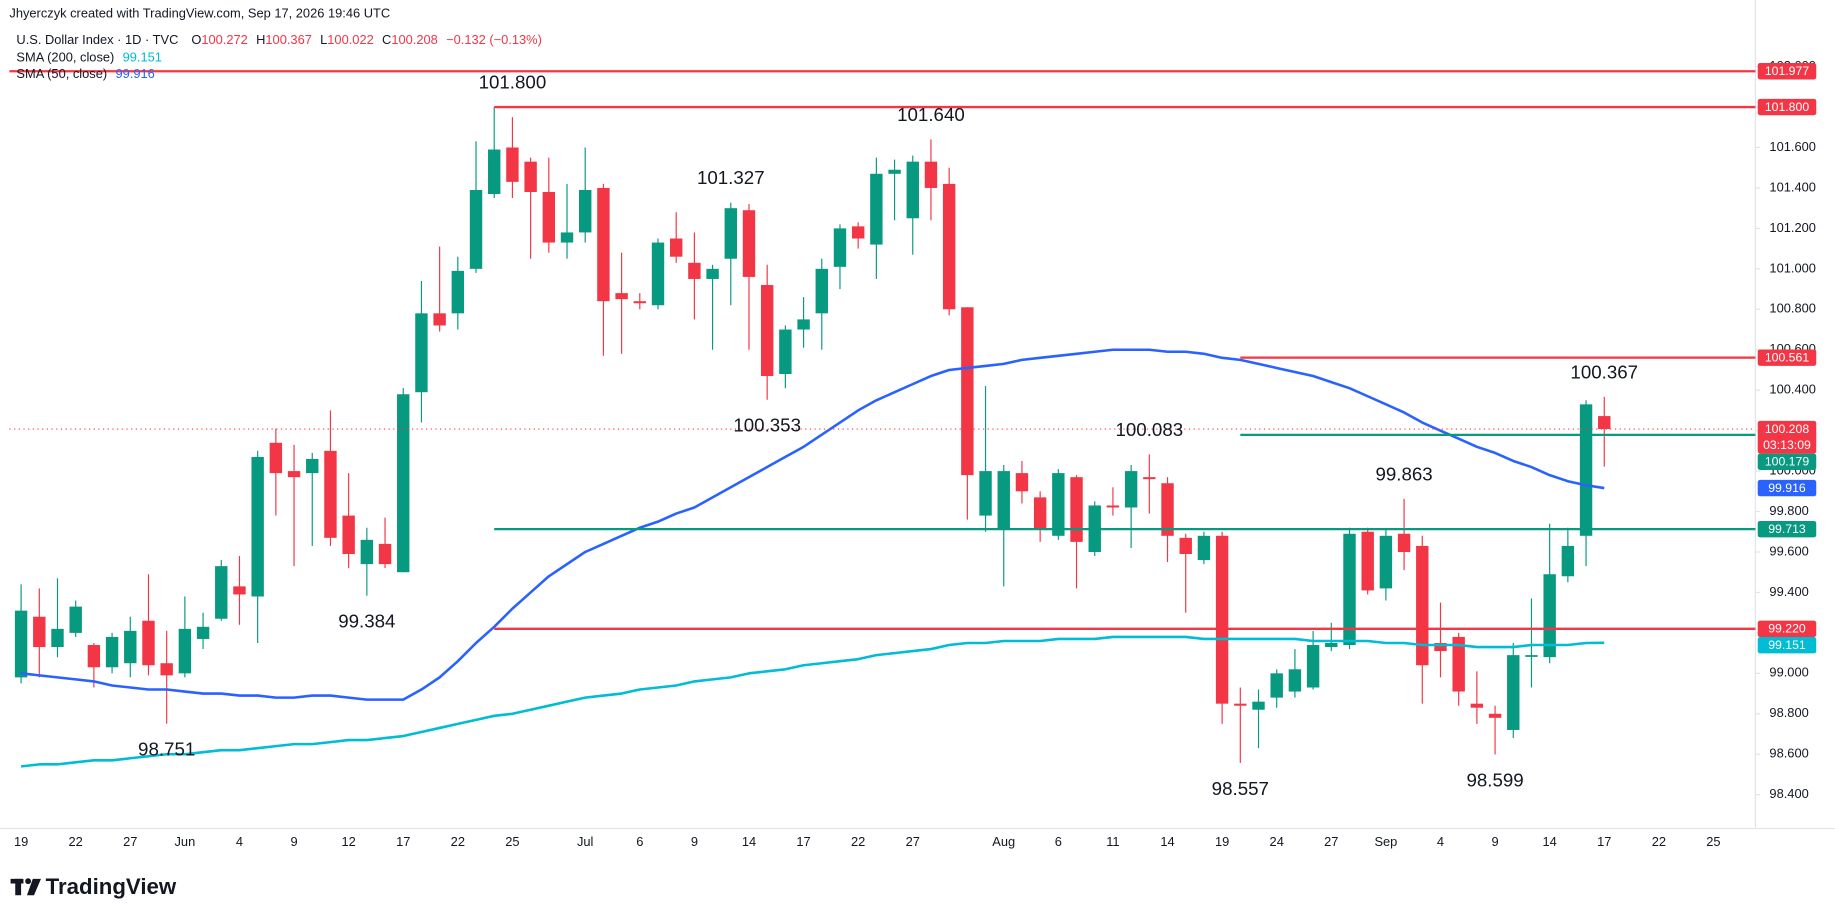  What do you see at coordinates (1003, 841) in the screenshot?
I see `x-tick-label: Aug` at bounding box center [1003, 841].